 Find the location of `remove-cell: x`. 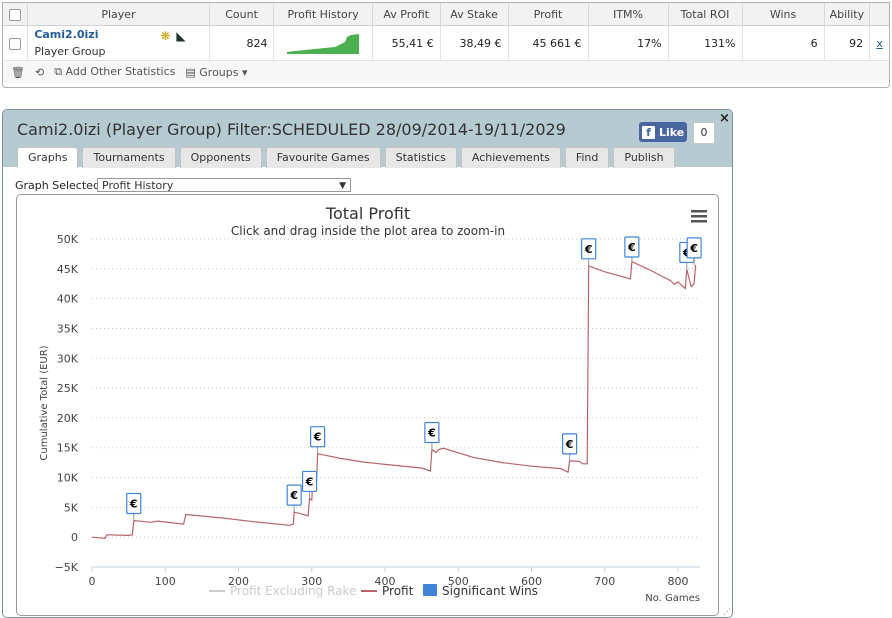

remove-cell: x is located at coordinates (879, 43).